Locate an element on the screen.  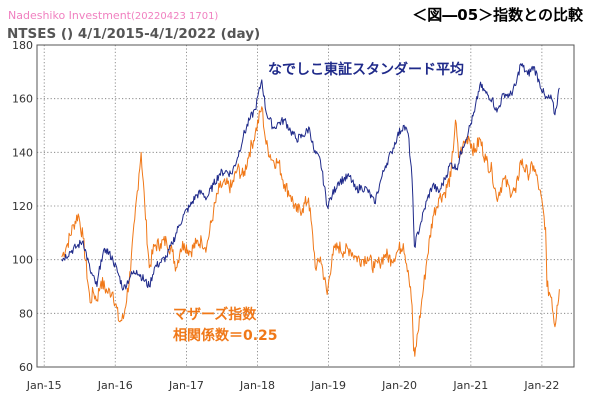
y-axis-ticks: 60 80 100 120 140 160 180 is located at coordinates (22, 206).